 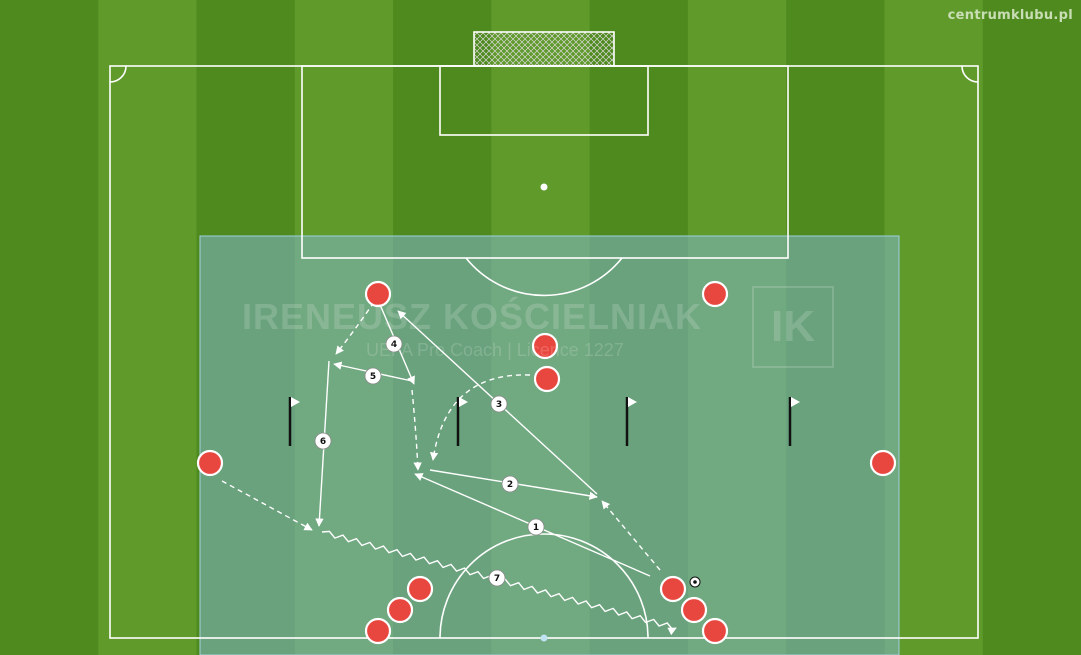 I want to click on pass-label-text: 7, so click(x=497, y=579).